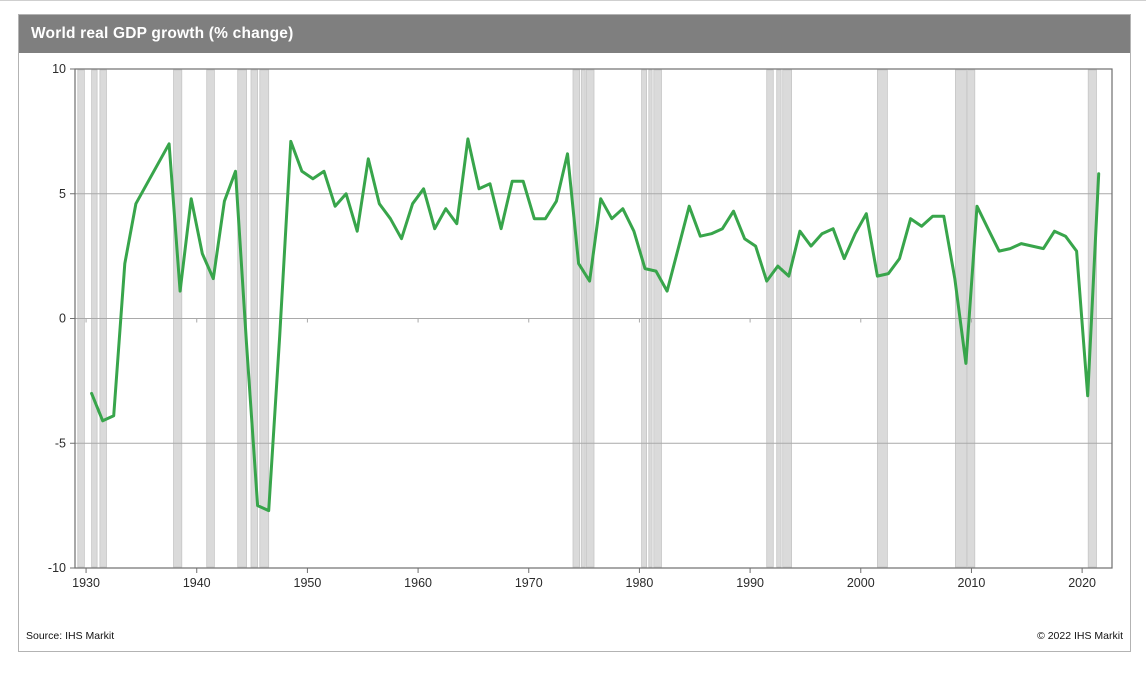 Image resolution: width=1146 pixels, height=677 pixels. Describe the element at coordinates (57, 568) in the screenshot. I see `y-axis-label: -10` at that location.